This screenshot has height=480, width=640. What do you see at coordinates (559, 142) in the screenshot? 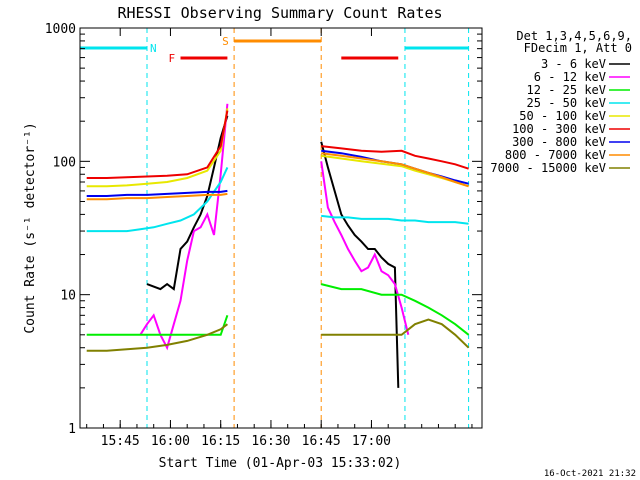
I see `legend-entry-label: 300 - 800 keV` at bounding box center [559, 142].